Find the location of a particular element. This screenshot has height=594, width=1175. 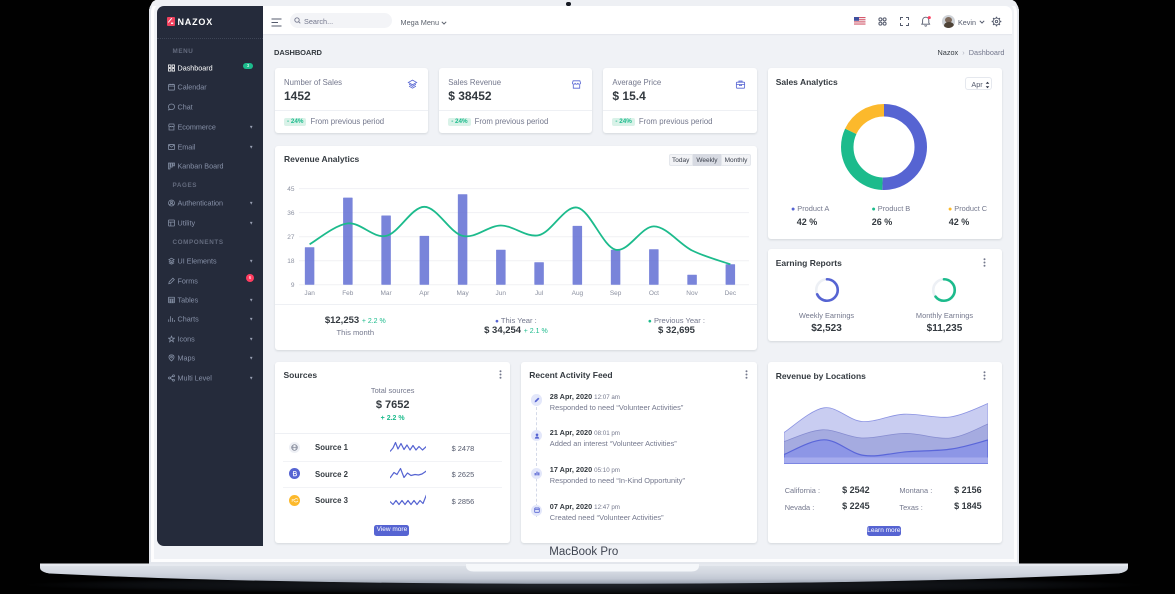

svg-text: Sep is located at coordinates (616, 293).